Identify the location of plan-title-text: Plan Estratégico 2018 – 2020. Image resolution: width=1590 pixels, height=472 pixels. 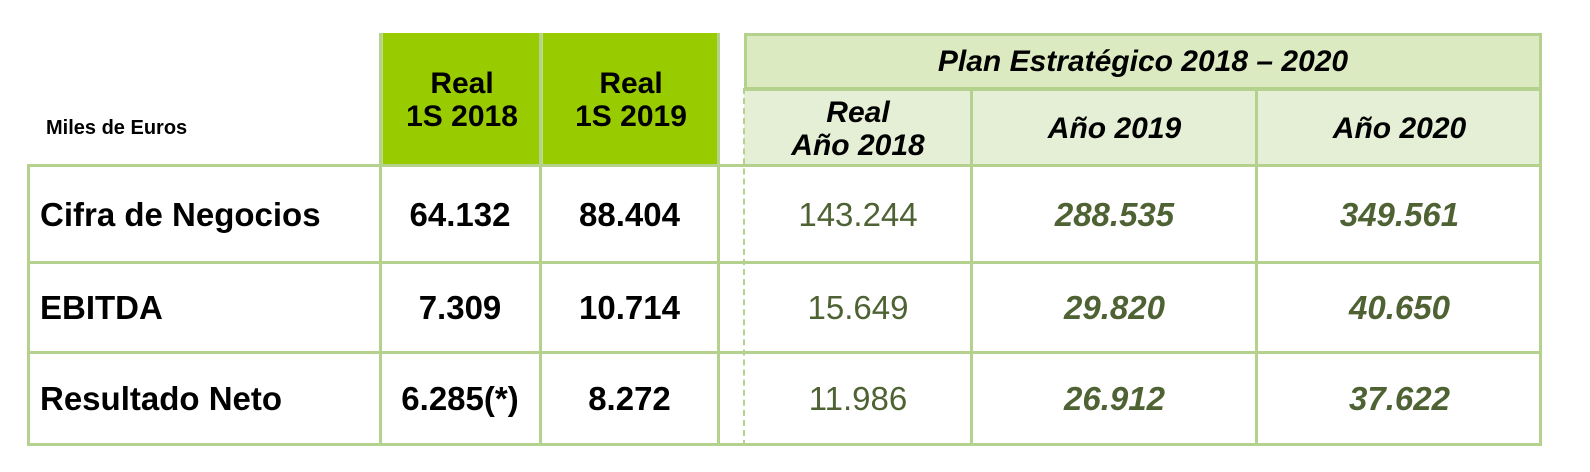
(1143, 61).